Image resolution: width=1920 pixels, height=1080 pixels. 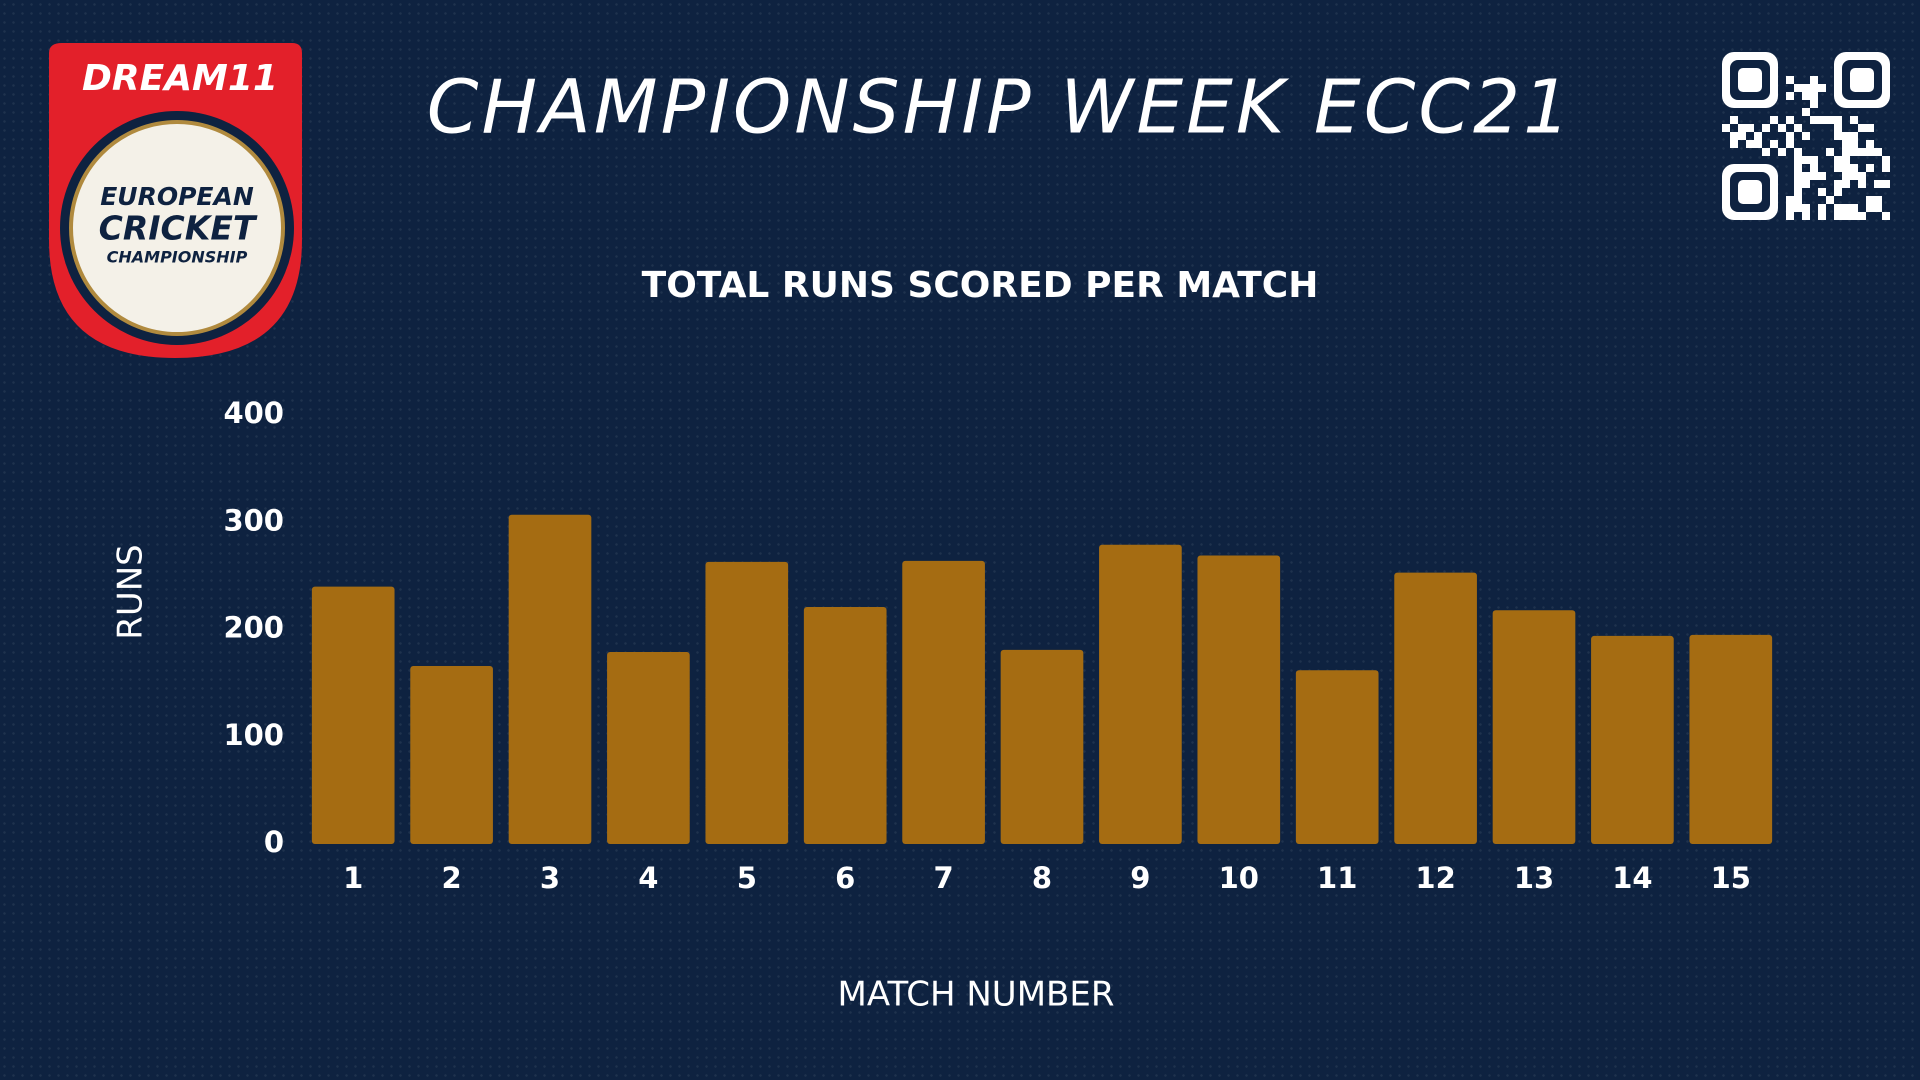 What do you see at coordinates (1750, 80) in the screenshot?
I see `qr-finder` at bounding box center [1750, 80].